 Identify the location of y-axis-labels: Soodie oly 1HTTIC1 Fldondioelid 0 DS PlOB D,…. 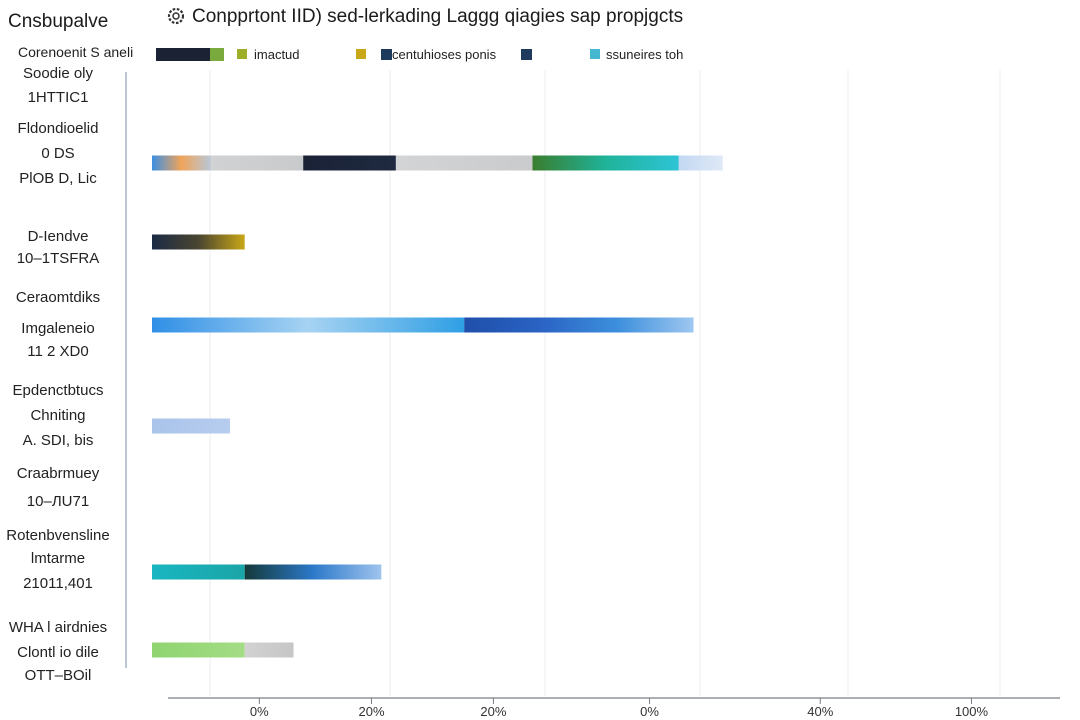
(57, 374).